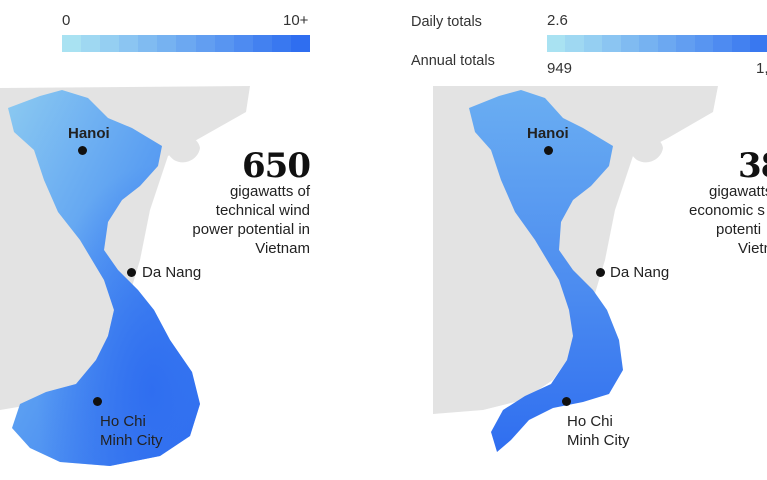  Describe the element at coordinates (262, 210) in the screenshot. I see `stat-line-2: technical wind` at that location.